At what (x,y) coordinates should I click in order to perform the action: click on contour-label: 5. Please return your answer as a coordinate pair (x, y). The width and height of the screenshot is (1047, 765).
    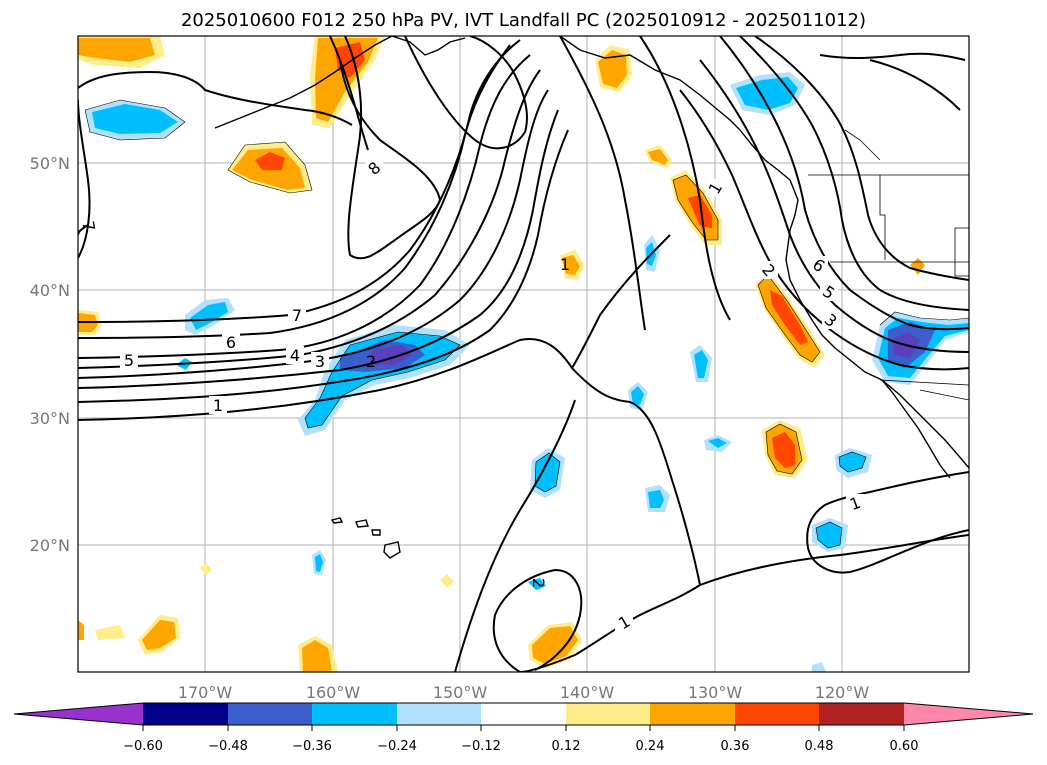
    Looking at the image, I should click on (129, 360).